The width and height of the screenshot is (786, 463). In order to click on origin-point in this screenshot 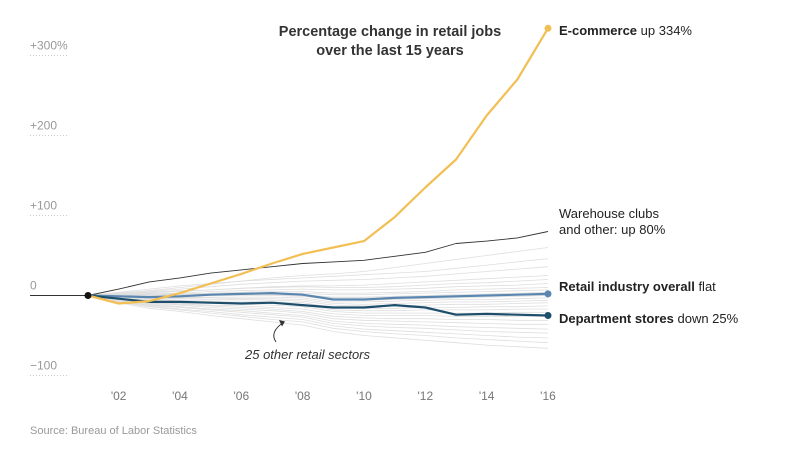, I will do `click(88, 295)`.